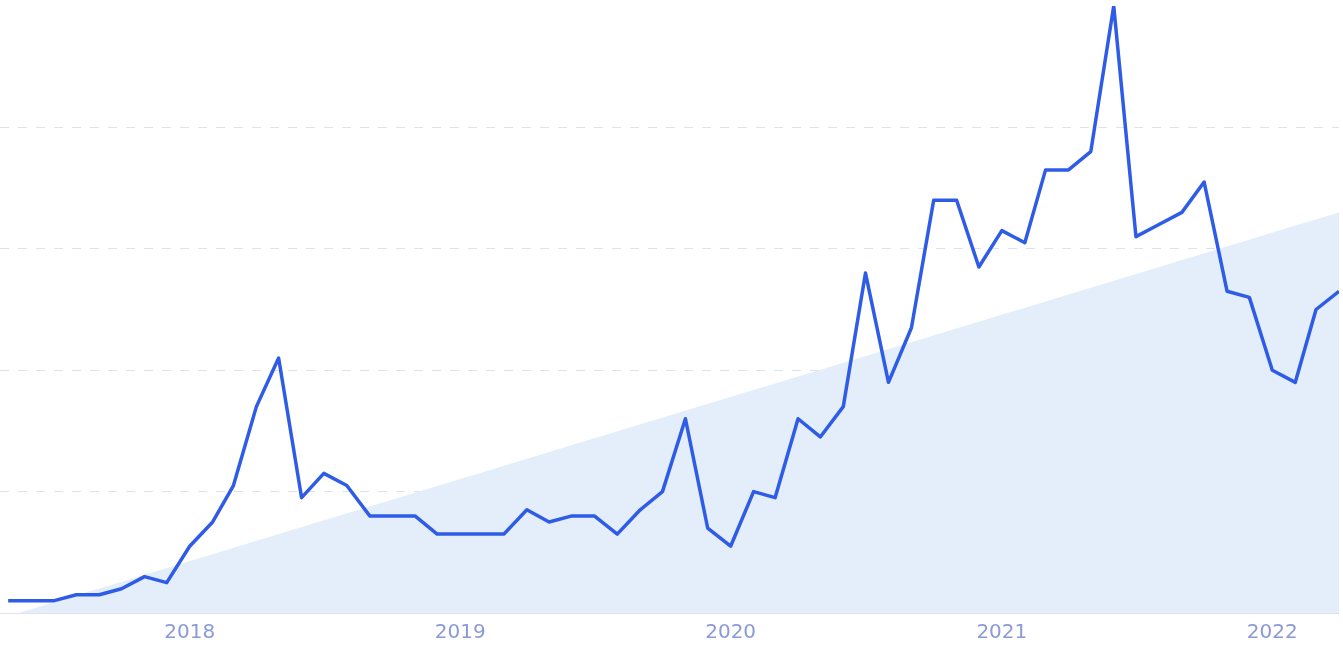 The image size is (1343, 671). Describe the element at coordinates (460, 631) in the screenshot. I see `x-tick-label: 2019` at that location.